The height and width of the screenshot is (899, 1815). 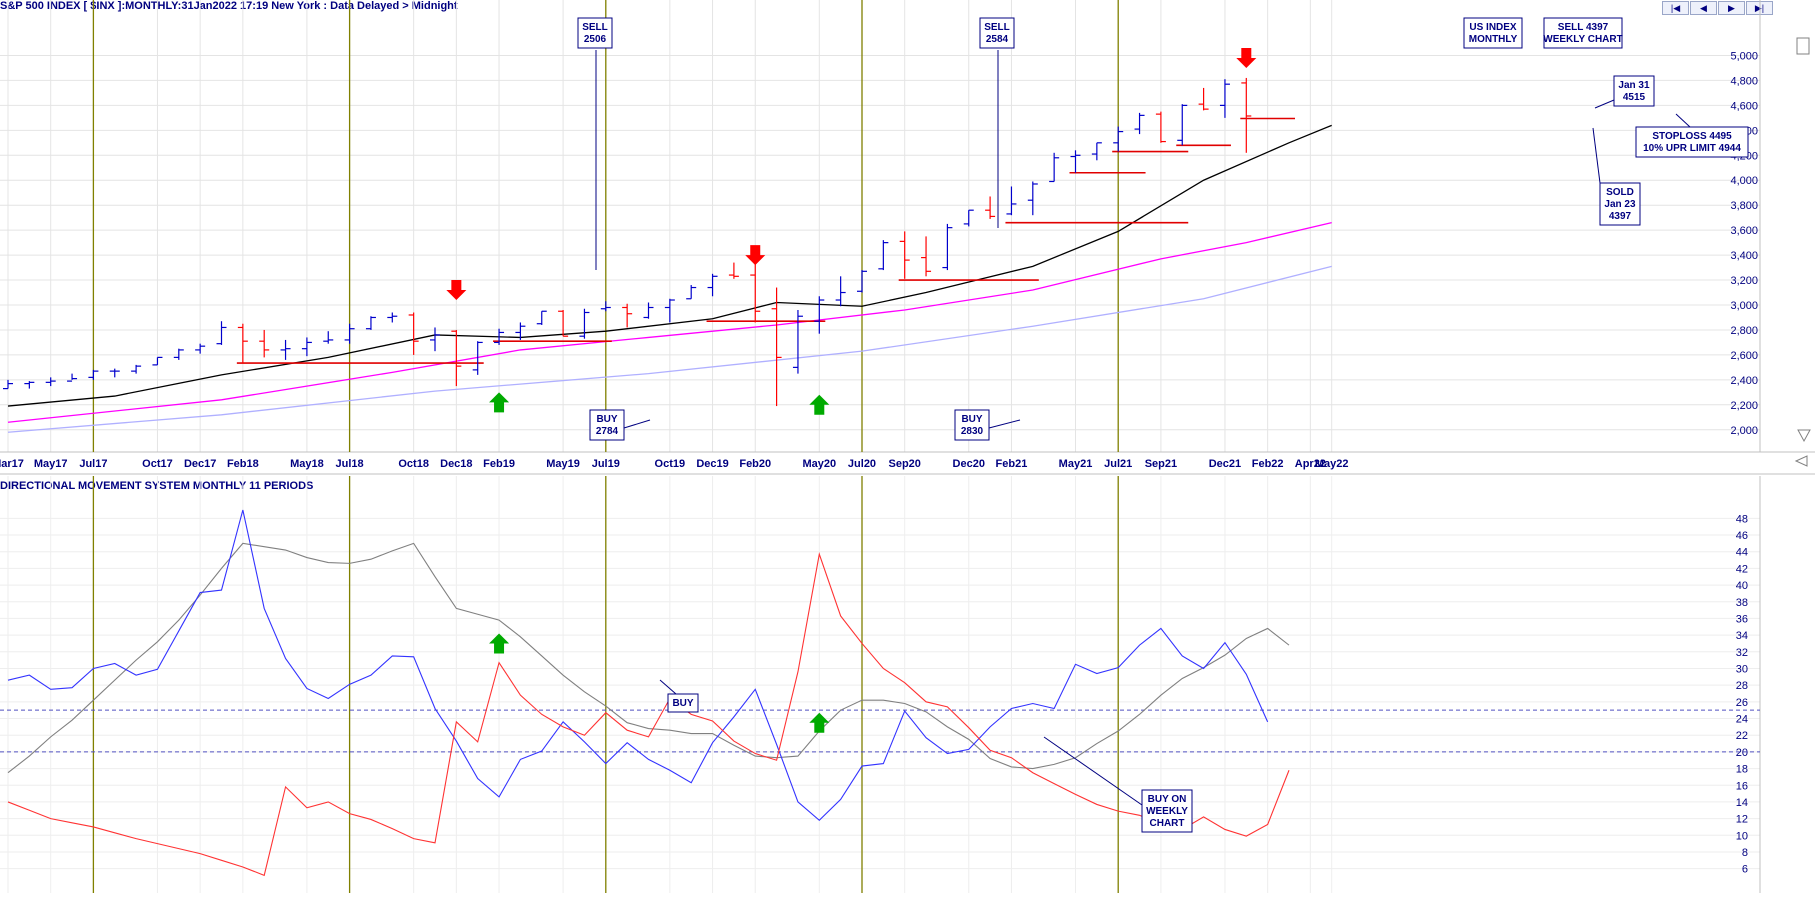 I want to click on price-tick-label: 4,000, so click(x=1744, y=181).